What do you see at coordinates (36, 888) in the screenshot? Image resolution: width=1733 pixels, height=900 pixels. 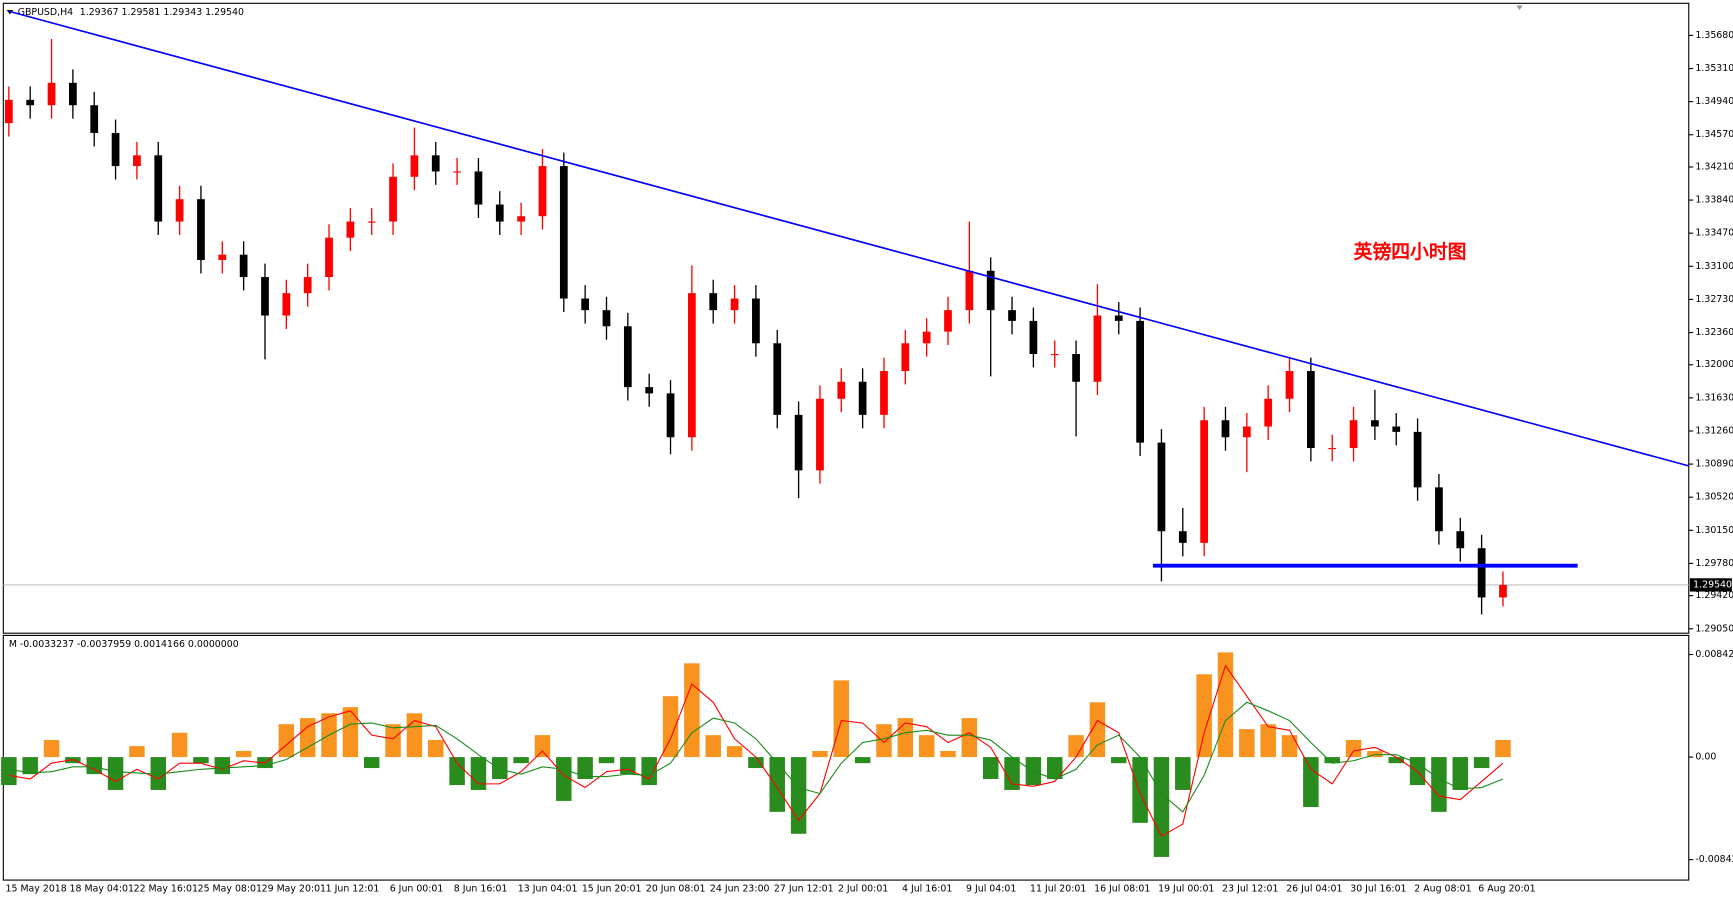 I see `x-tick-label: 15 May 2018` at bounding box center [36, 888].